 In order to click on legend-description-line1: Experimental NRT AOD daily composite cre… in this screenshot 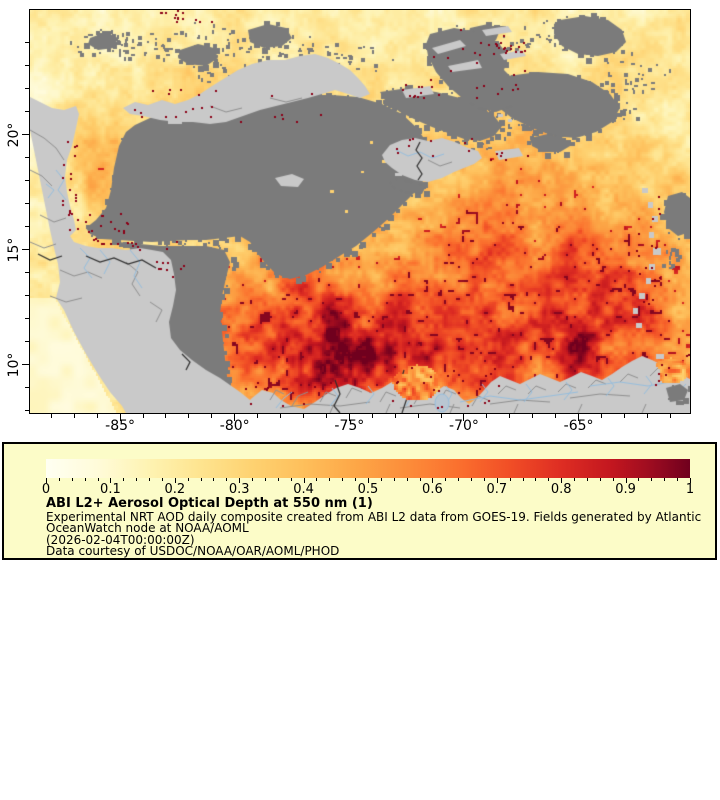, I will do `click(374, 517)`.